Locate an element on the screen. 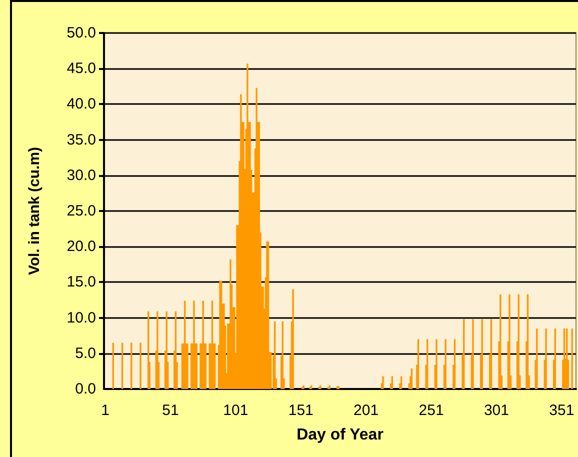 The height and width of the screenshot is (457, 578). y-tick-label: 50.0 is located at coordinates (81, 33).